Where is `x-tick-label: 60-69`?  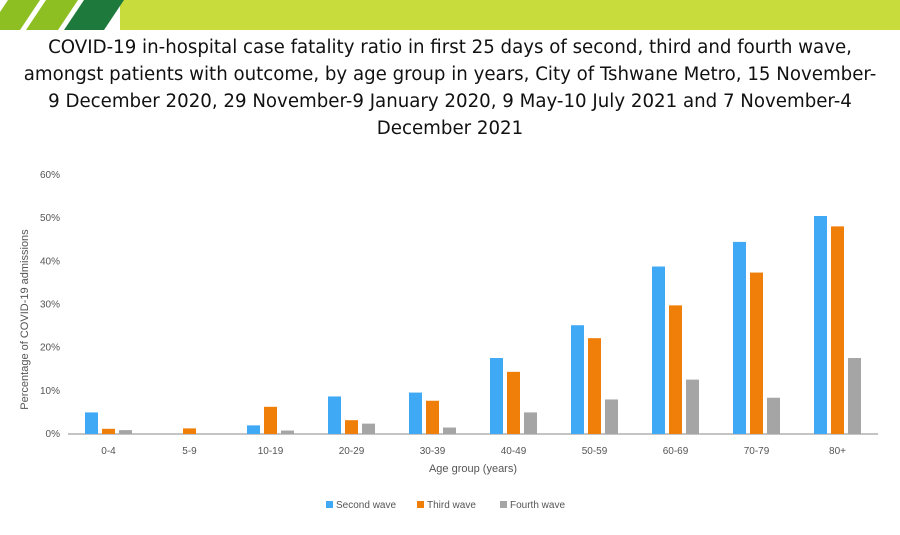 x-tick-label: 60-69 is located at coordinates (676, 451).